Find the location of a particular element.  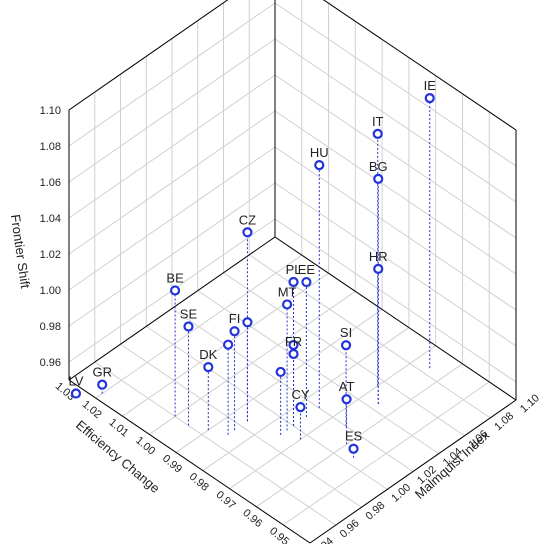

y-tick-label: 0.96 is located at coordinates (252, 518).